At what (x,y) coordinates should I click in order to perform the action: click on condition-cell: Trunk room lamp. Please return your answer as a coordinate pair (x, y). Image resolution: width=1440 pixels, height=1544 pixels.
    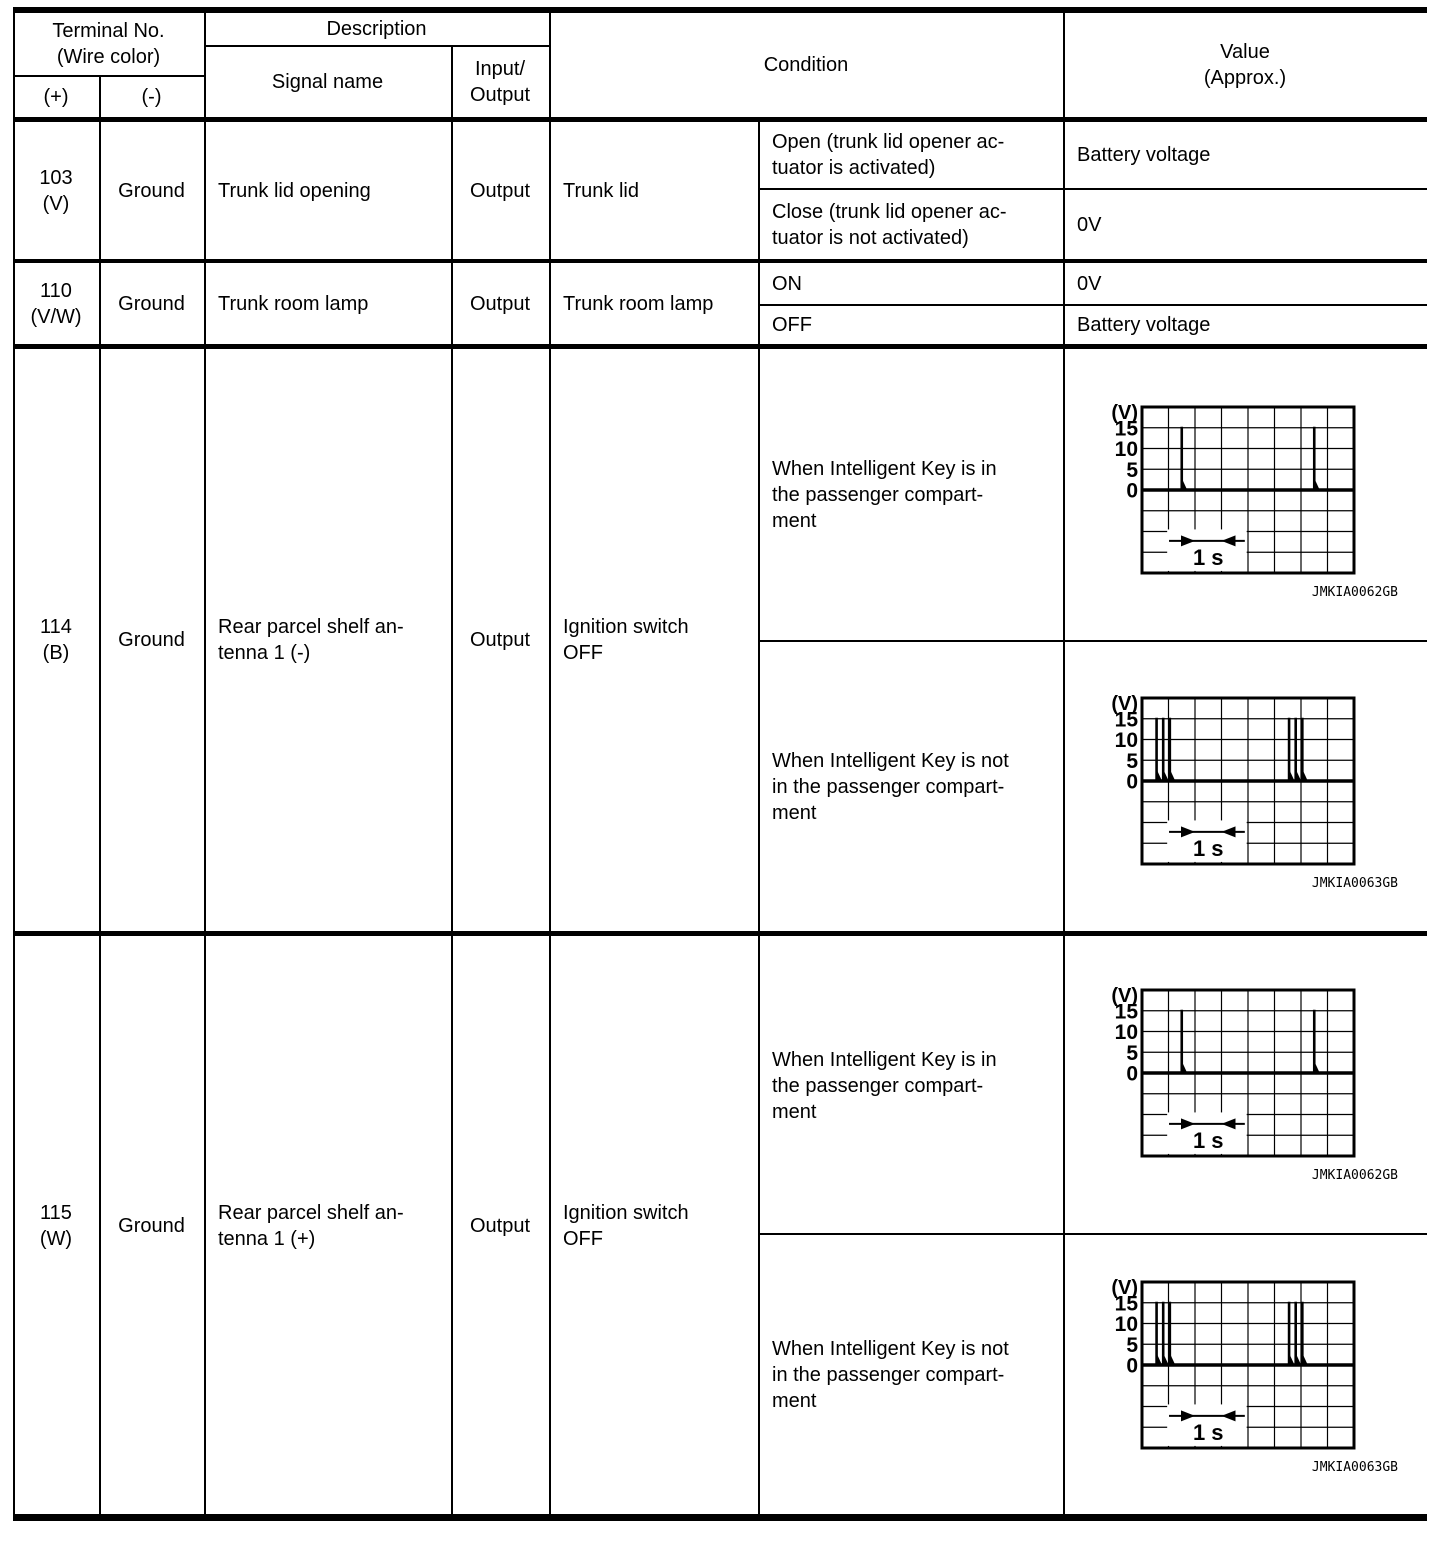
    Looking at the image, I should click on (638, 303).